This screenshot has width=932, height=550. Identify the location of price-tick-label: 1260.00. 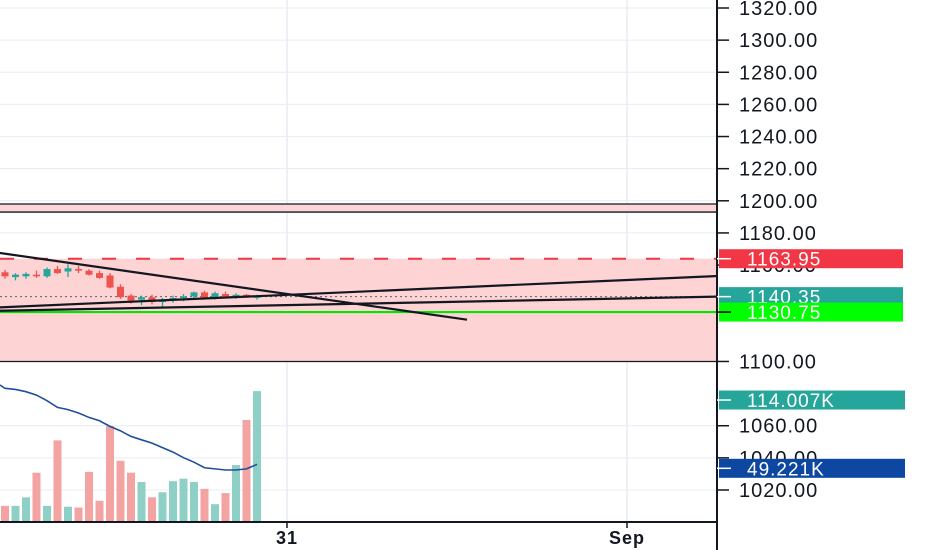
(778, 105).